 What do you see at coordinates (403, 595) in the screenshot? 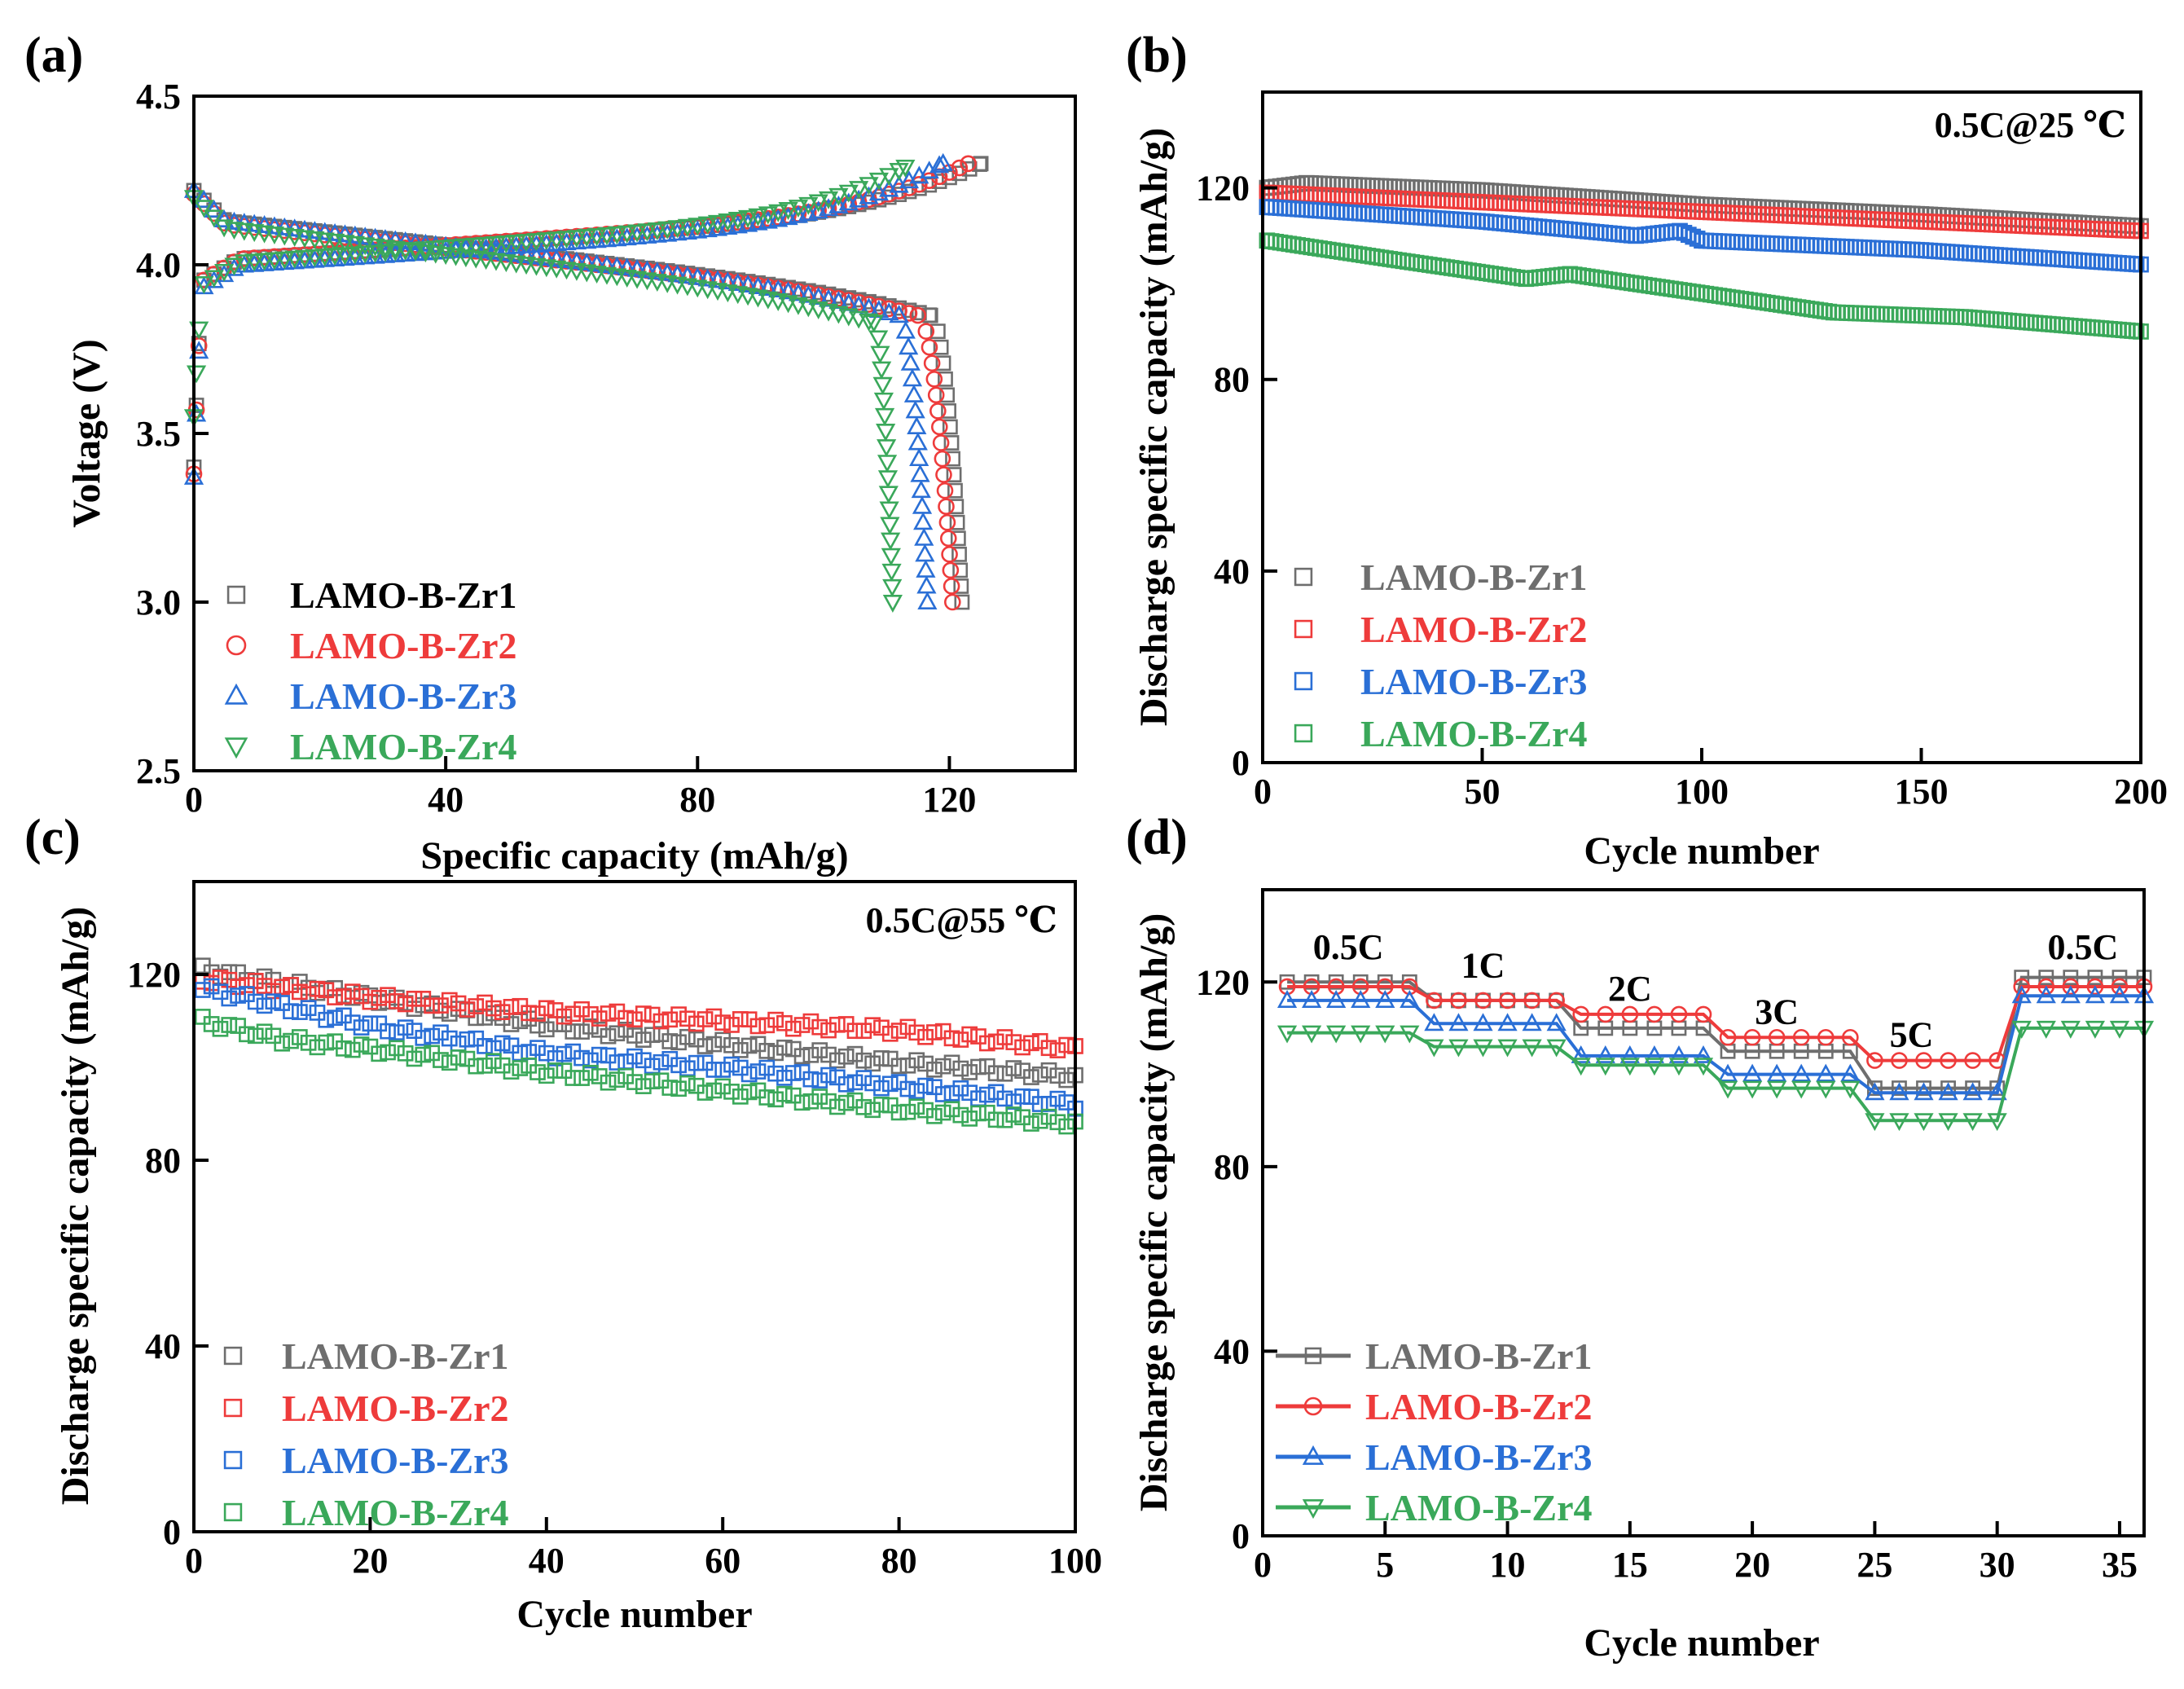
I see `legend-label-lamo-b-zr1: LAMO-B-Zr1` at bounding box center [403, 595].